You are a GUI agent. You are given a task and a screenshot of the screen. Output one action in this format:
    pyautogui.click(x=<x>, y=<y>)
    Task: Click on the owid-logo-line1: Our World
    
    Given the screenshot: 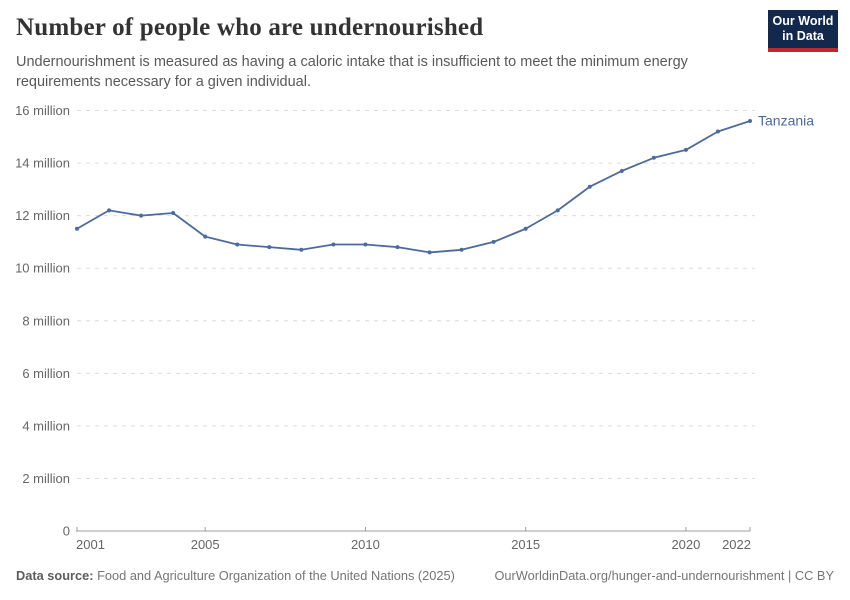 What is the action you would take?
    pyautogui.click(x=803, y=21)
    